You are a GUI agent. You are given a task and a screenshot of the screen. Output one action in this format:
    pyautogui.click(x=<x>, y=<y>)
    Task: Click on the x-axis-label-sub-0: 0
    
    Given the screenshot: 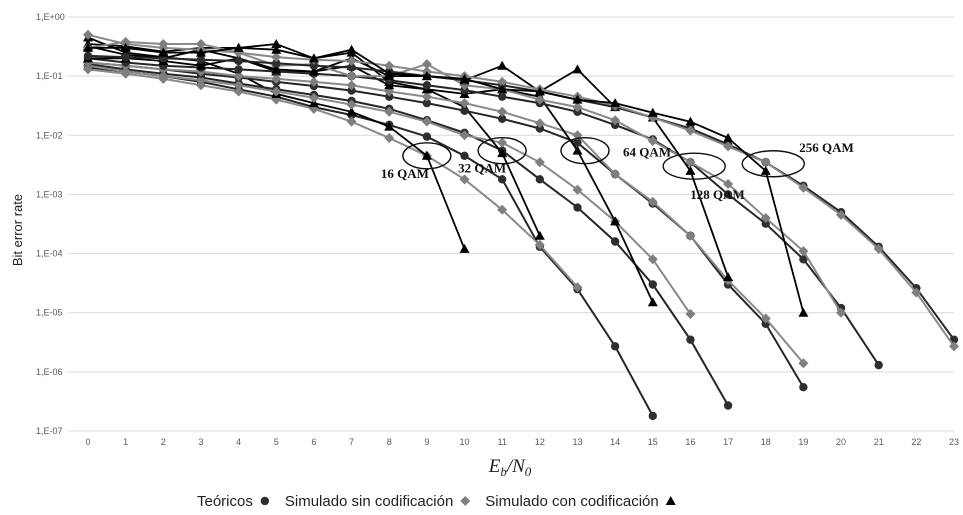 What is the action you would take?
    pyautogui.click(x=528, y=471)
    